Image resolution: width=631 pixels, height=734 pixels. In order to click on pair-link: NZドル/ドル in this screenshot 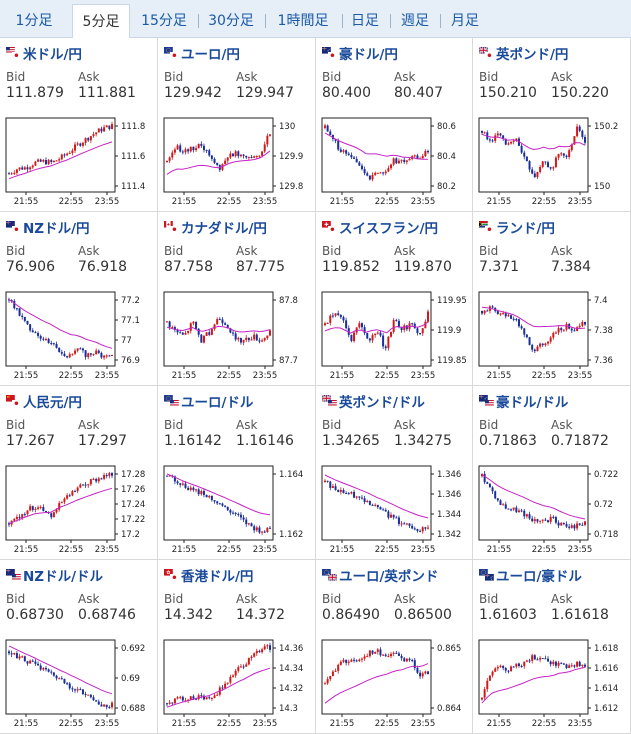, I will do `click(54, 576)`.